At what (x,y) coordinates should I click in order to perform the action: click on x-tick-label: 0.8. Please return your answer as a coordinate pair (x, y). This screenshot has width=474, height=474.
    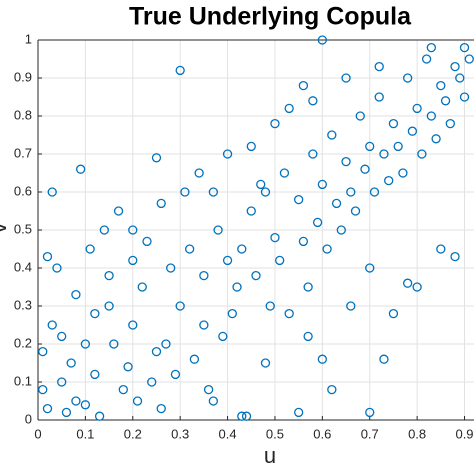
    Looking at the image, I should click on (417, 433).